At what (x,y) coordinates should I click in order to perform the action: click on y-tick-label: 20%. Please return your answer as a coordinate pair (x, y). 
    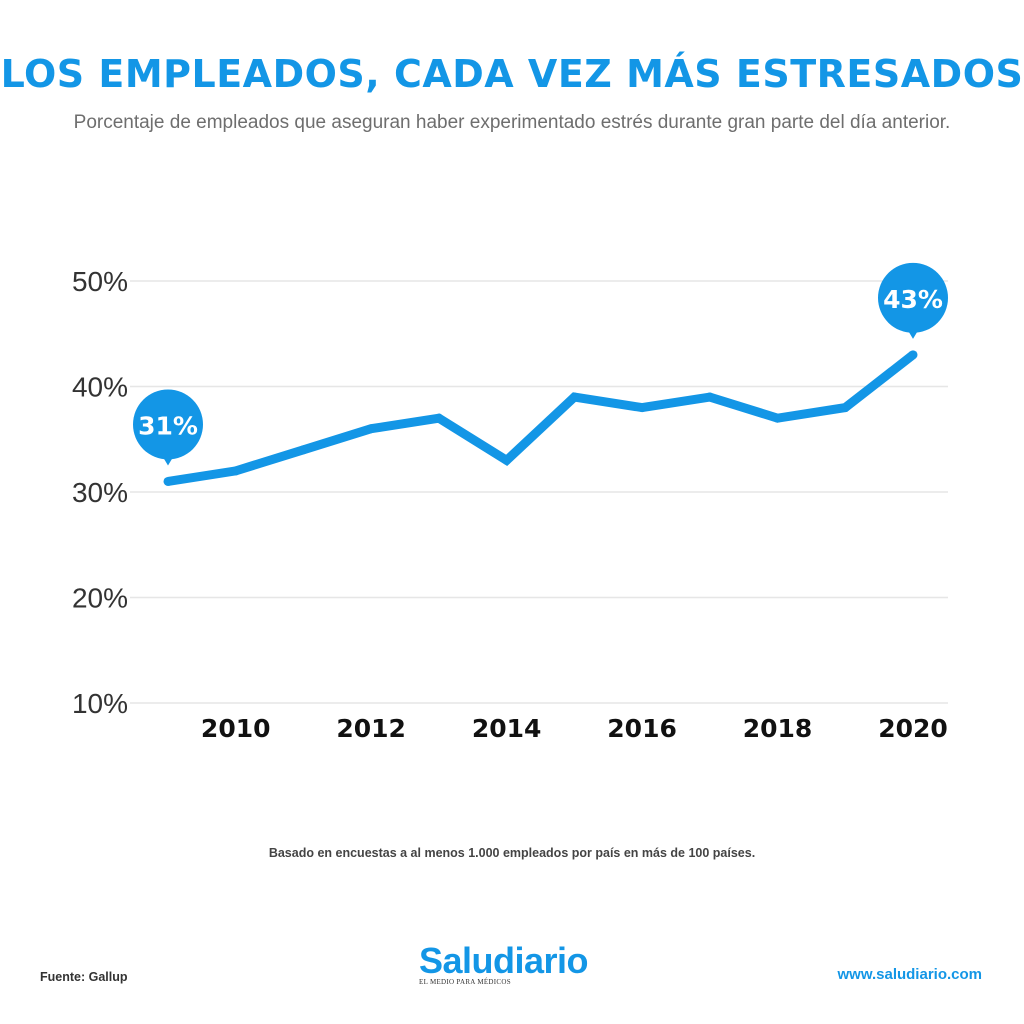
    Looking at the image, I should click on (100, 598).